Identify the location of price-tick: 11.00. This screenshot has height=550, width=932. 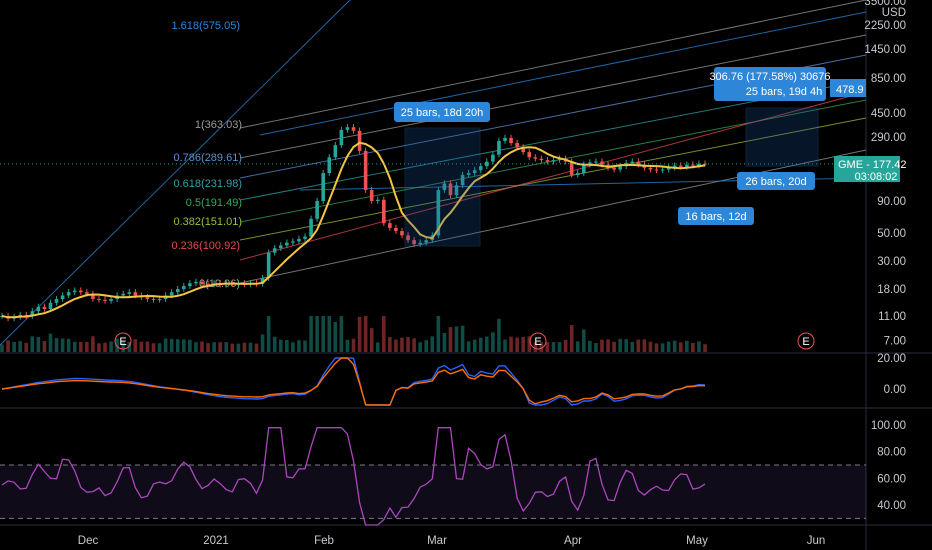
(892, 317).